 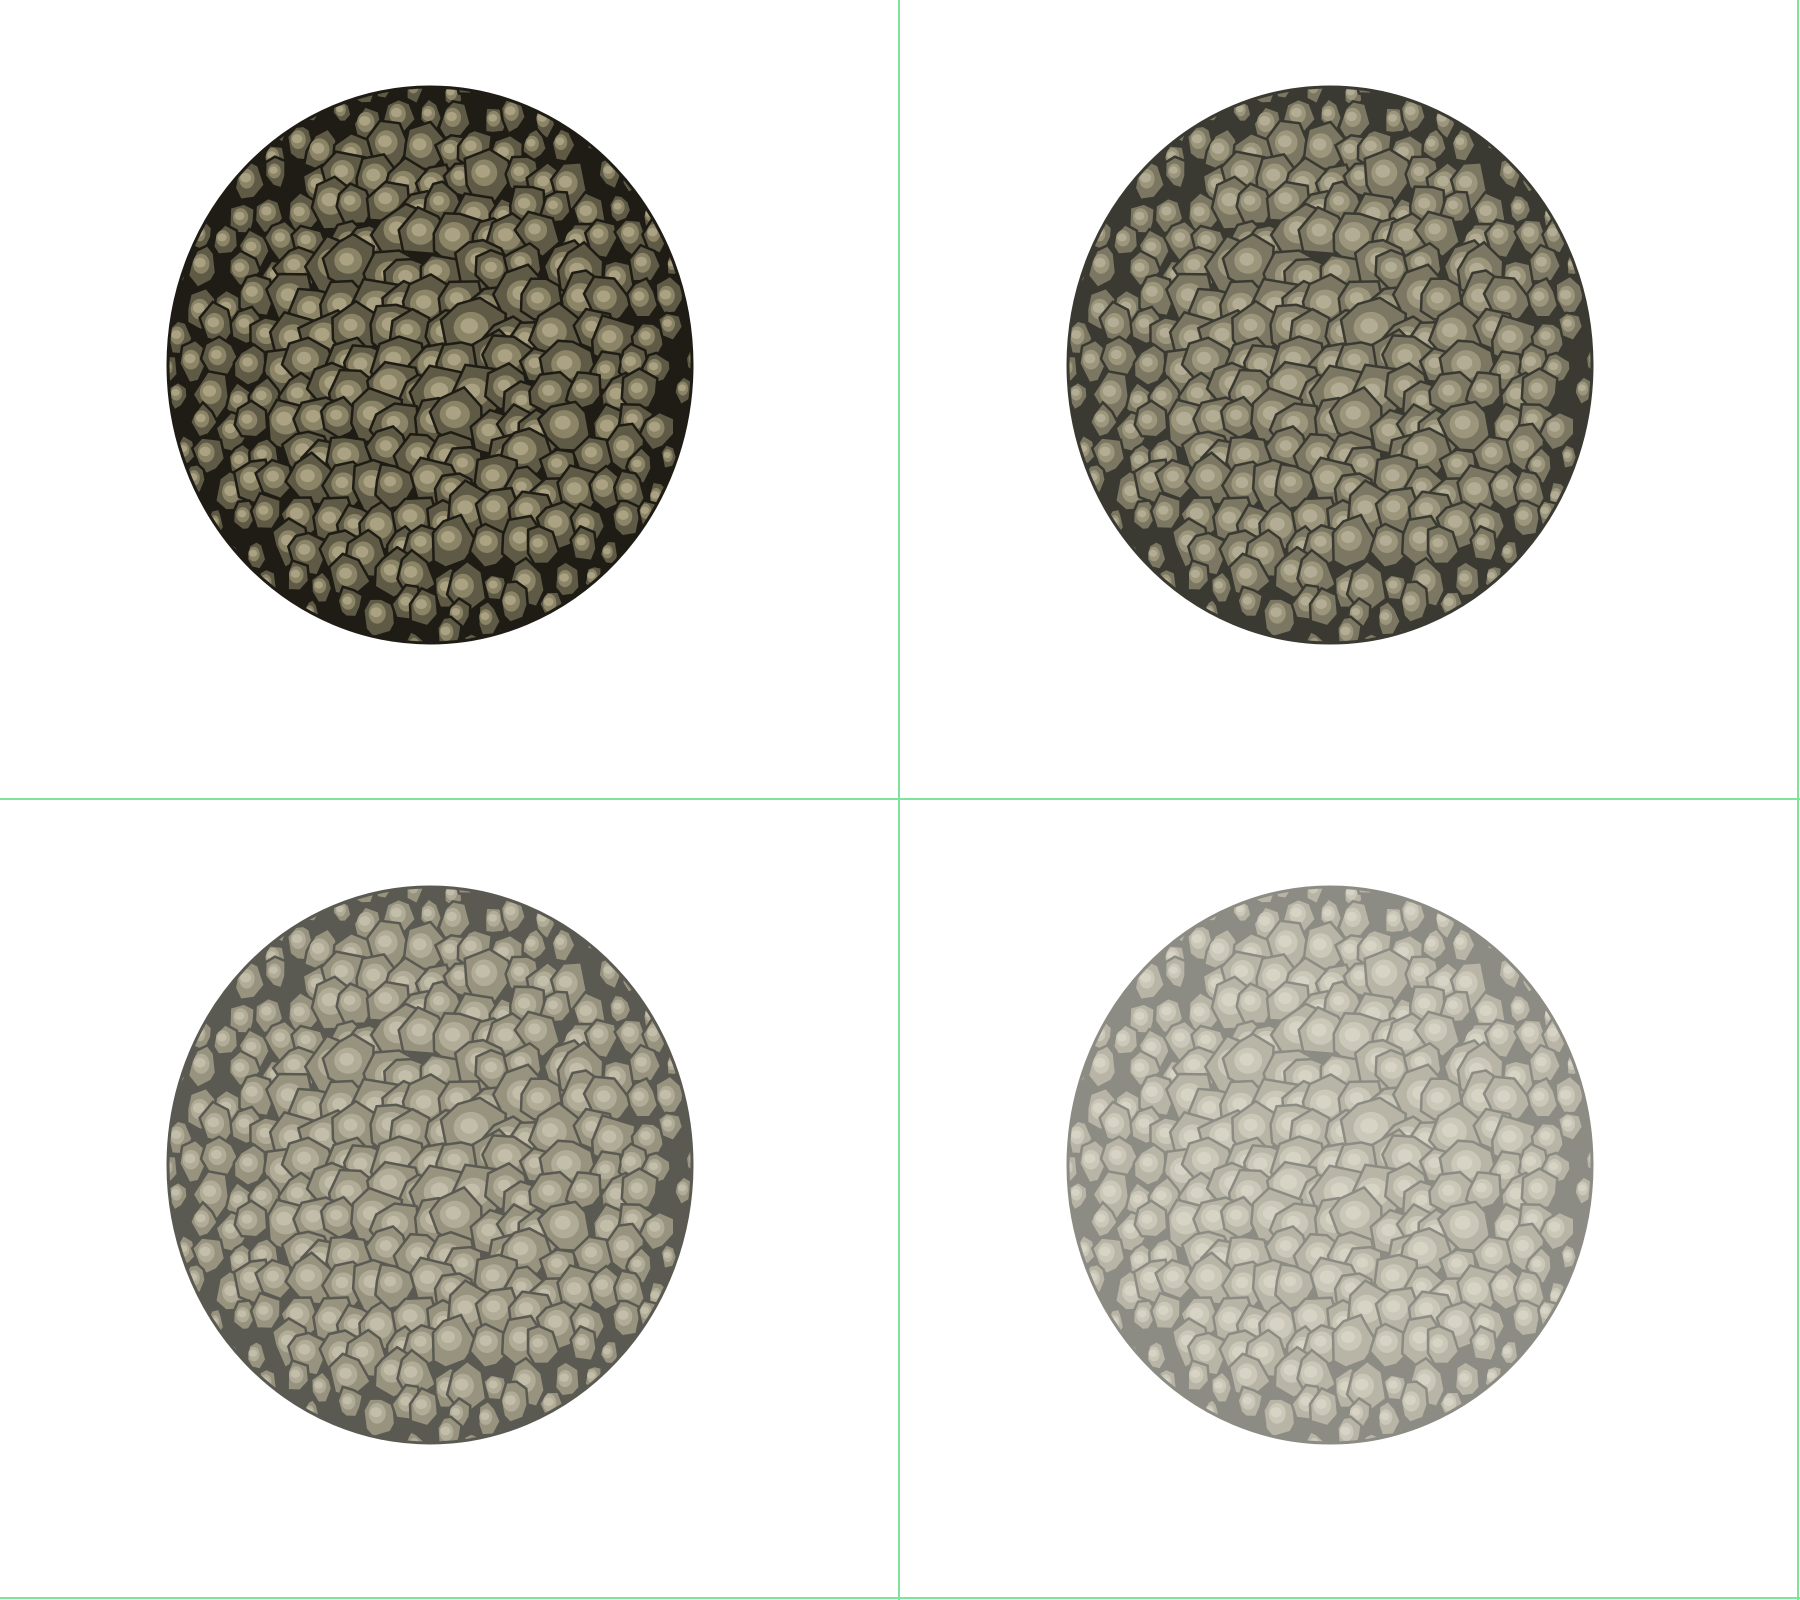 I want to click on stone-group, so click(x=430, y=365).